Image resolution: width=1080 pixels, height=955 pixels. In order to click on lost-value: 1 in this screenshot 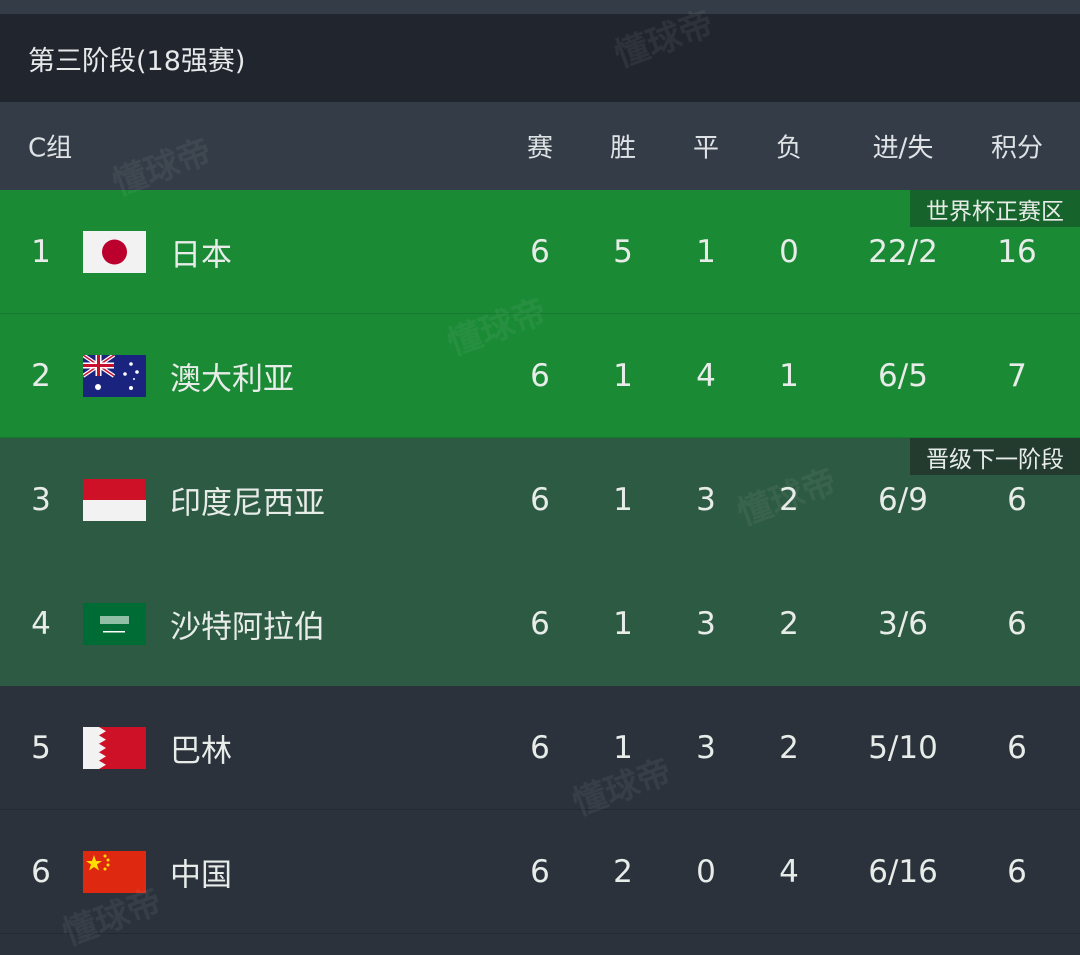, I will do `click(789, 375)`.